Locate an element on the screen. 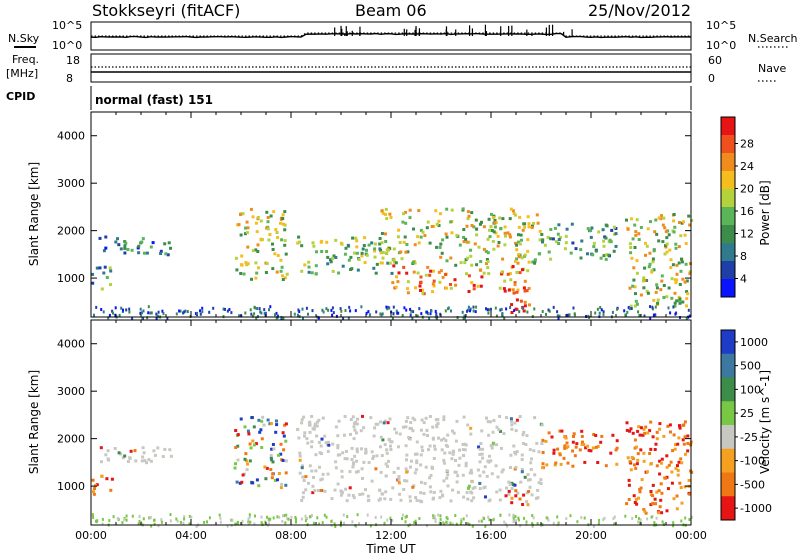  time-tick-label: 04:00 is located at coordinates (191, 535).